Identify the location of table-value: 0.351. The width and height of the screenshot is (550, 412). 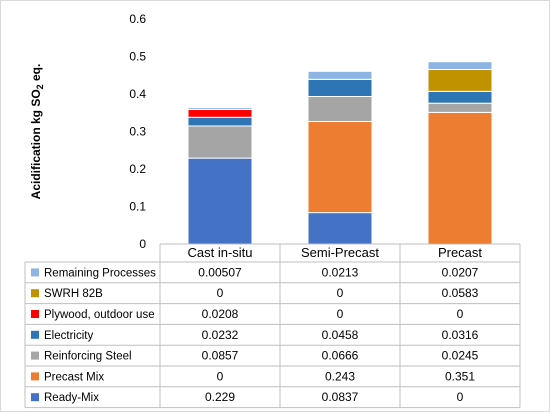
(460, 376).